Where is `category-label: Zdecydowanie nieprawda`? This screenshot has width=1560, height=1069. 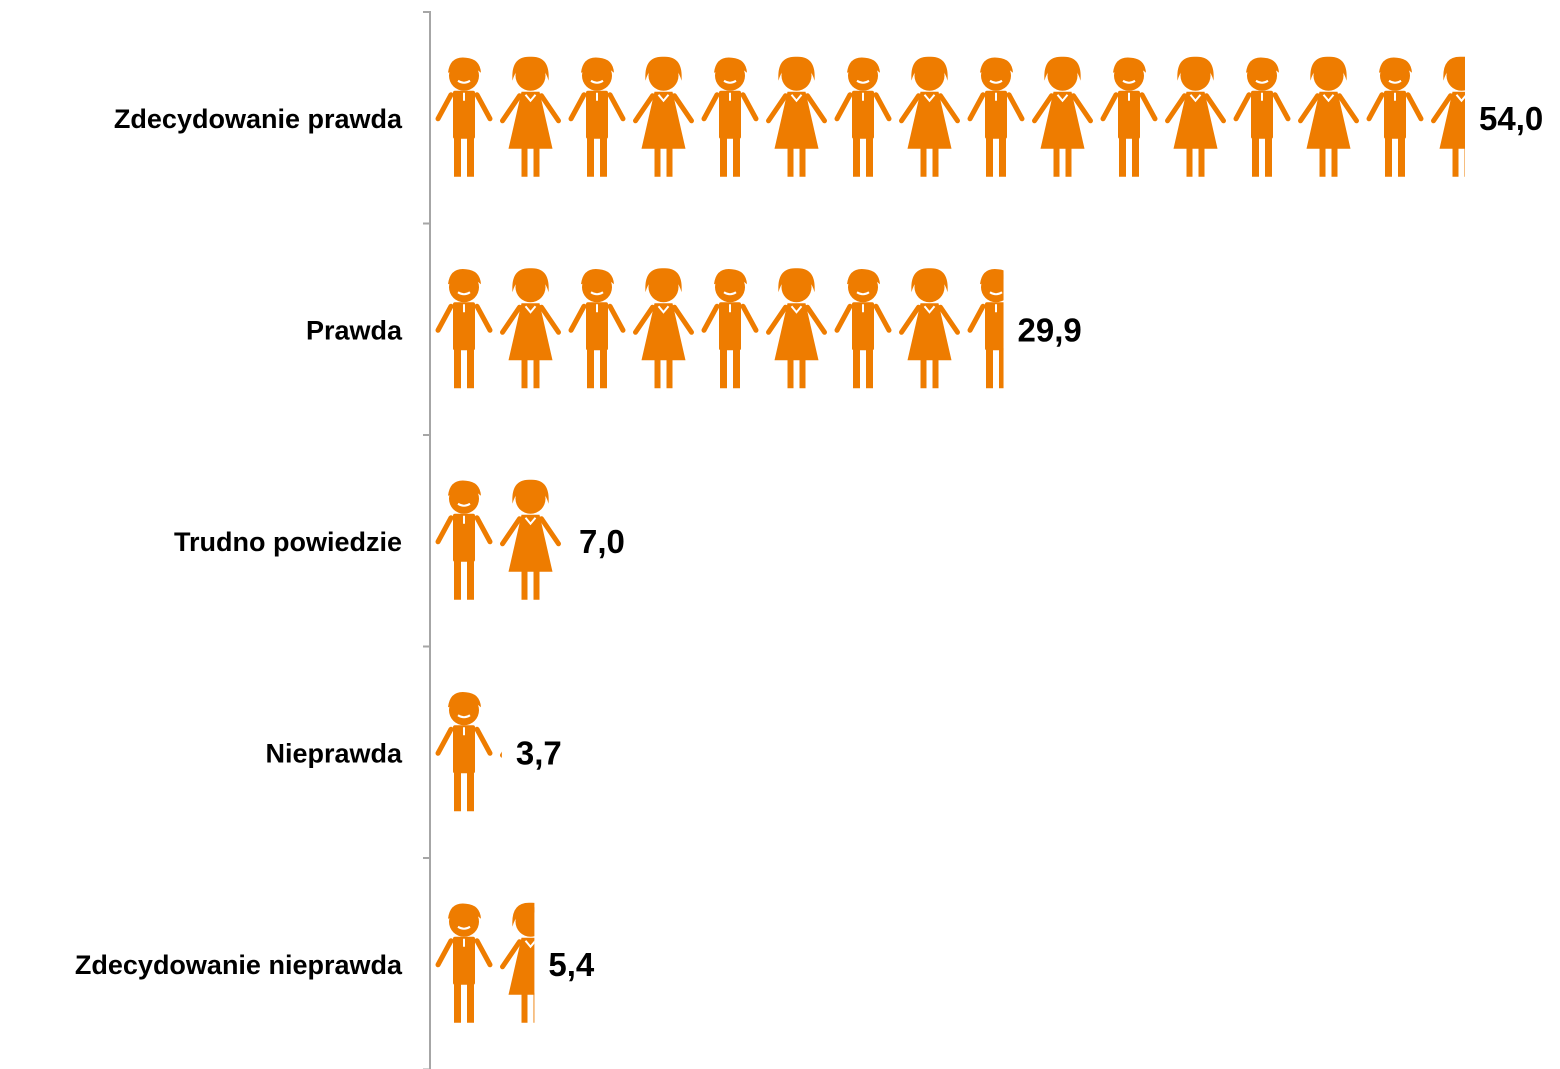
category-label: Zdecydowanie nieprawda is located at coordinates (239, 965).